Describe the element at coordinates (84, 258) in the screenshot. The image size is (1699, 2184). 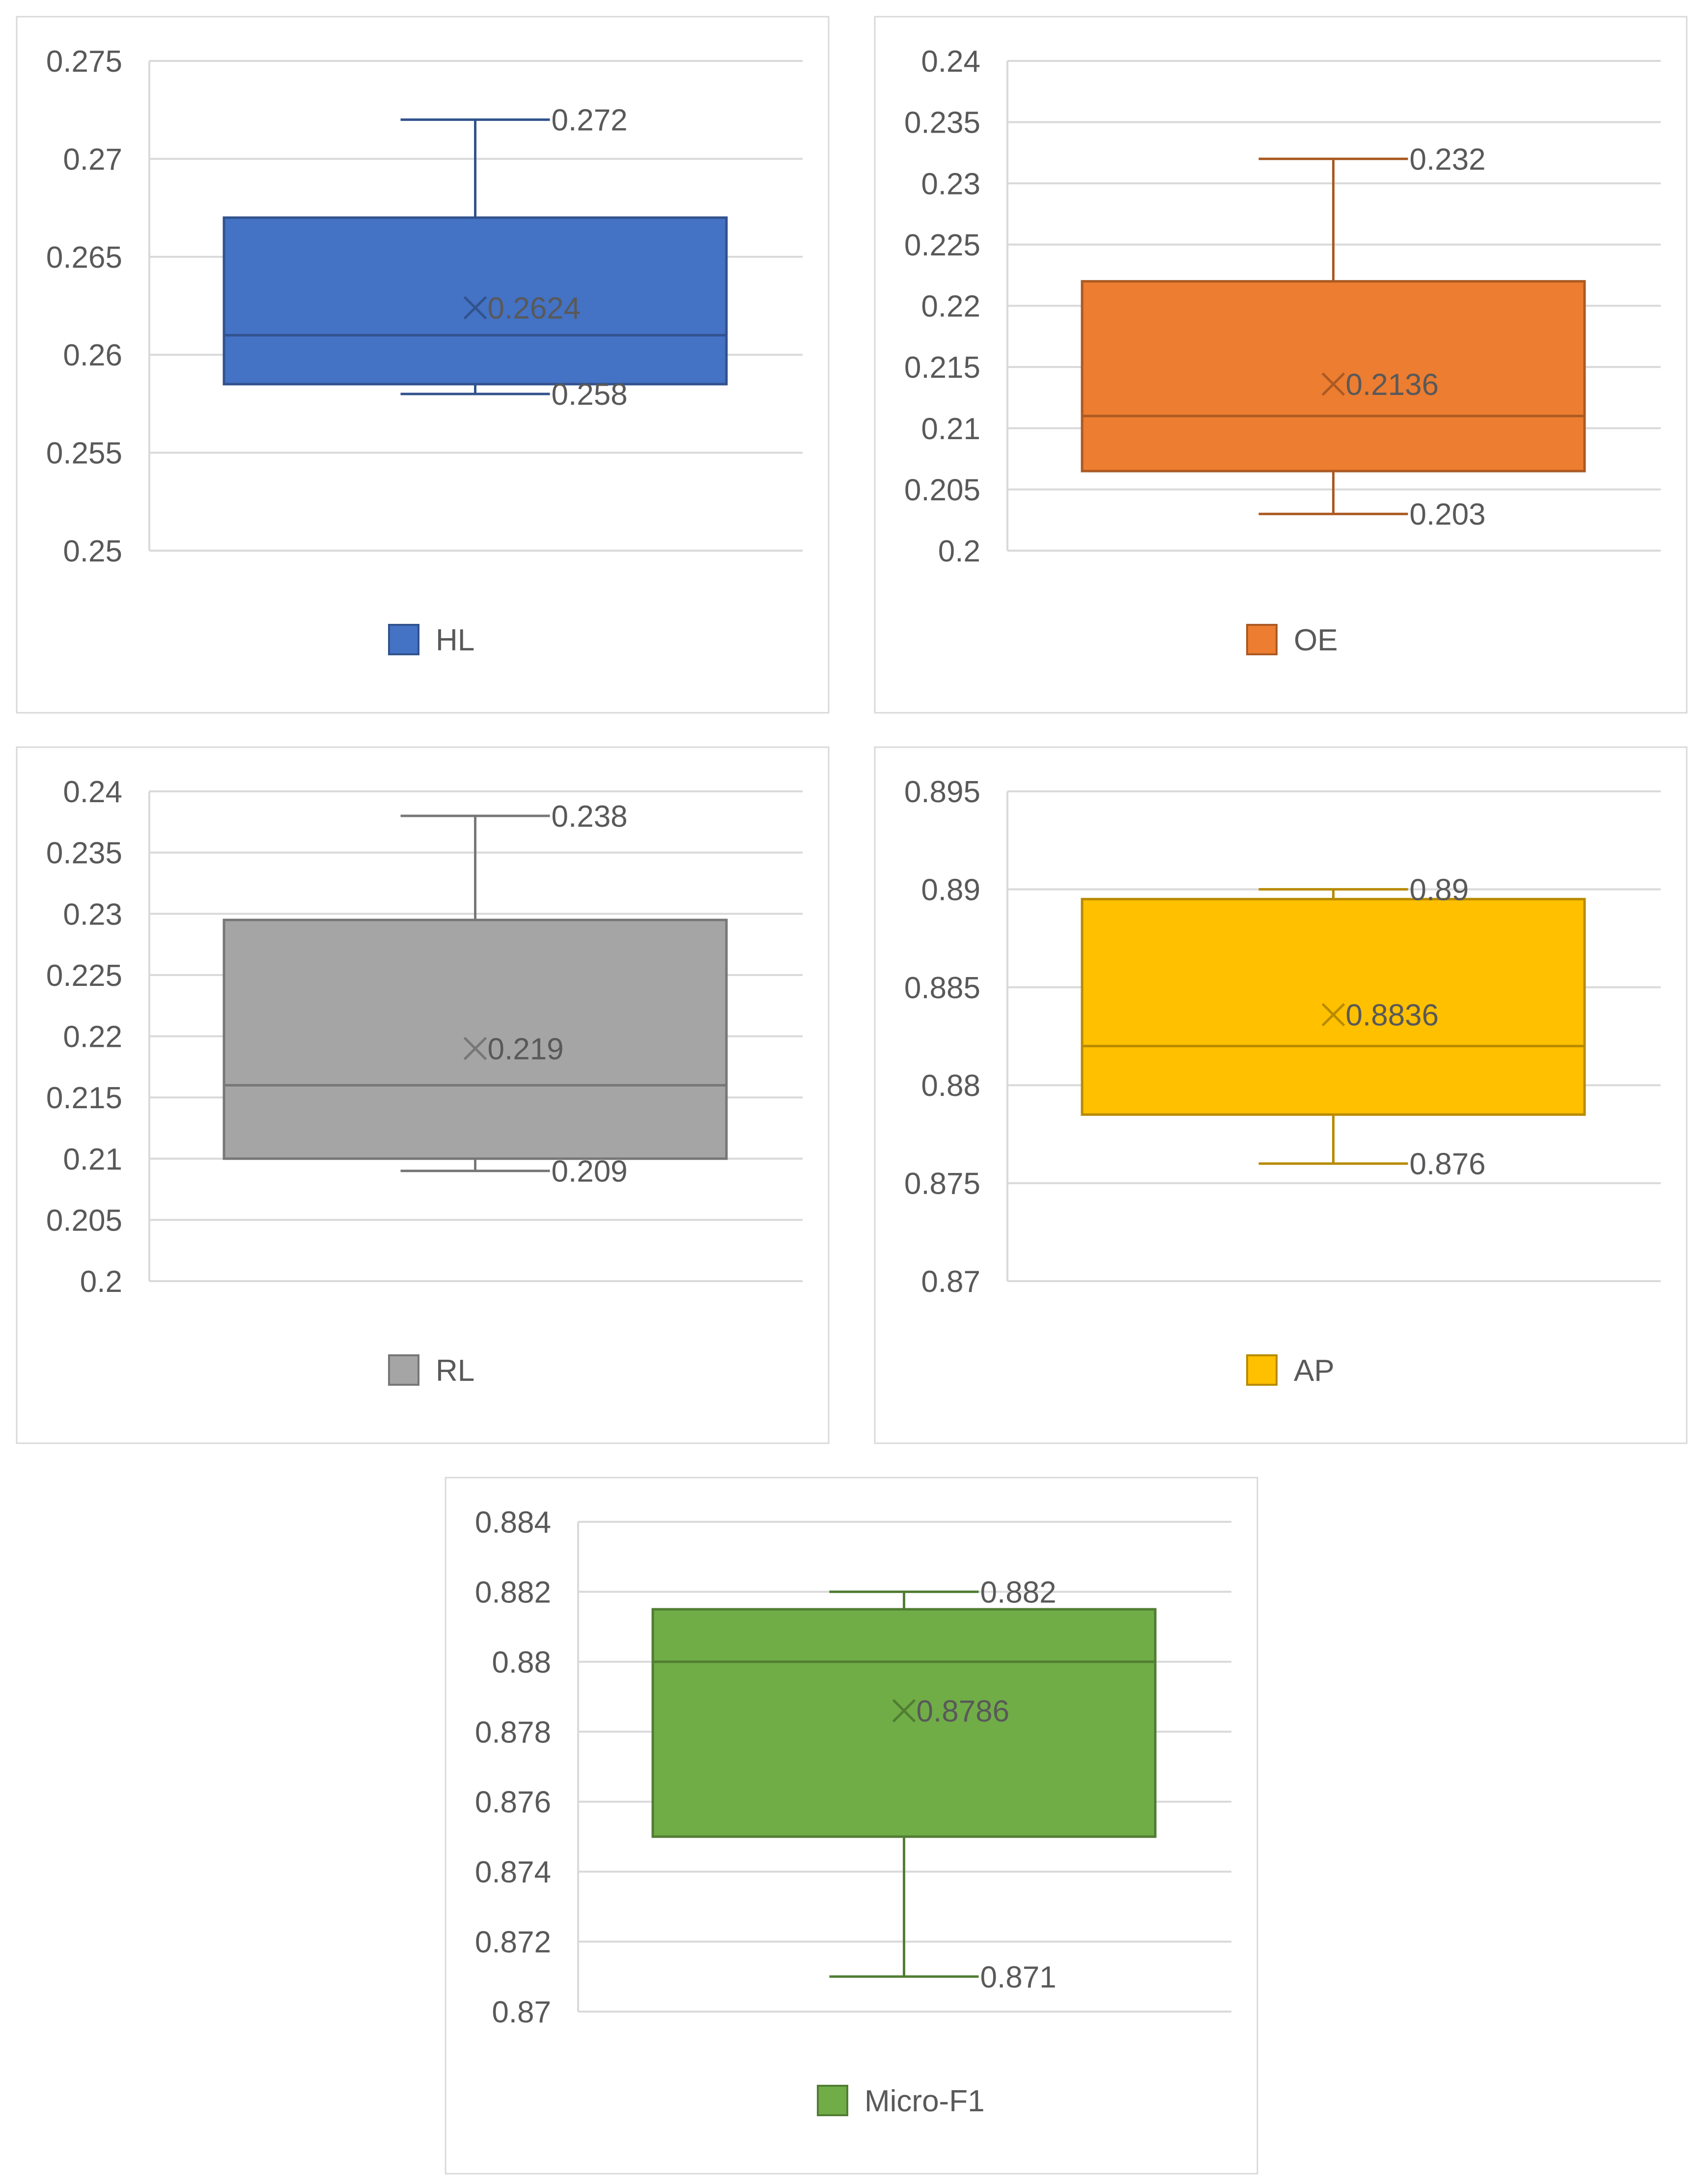
I see `y-tick-label: 0.265` at that location.